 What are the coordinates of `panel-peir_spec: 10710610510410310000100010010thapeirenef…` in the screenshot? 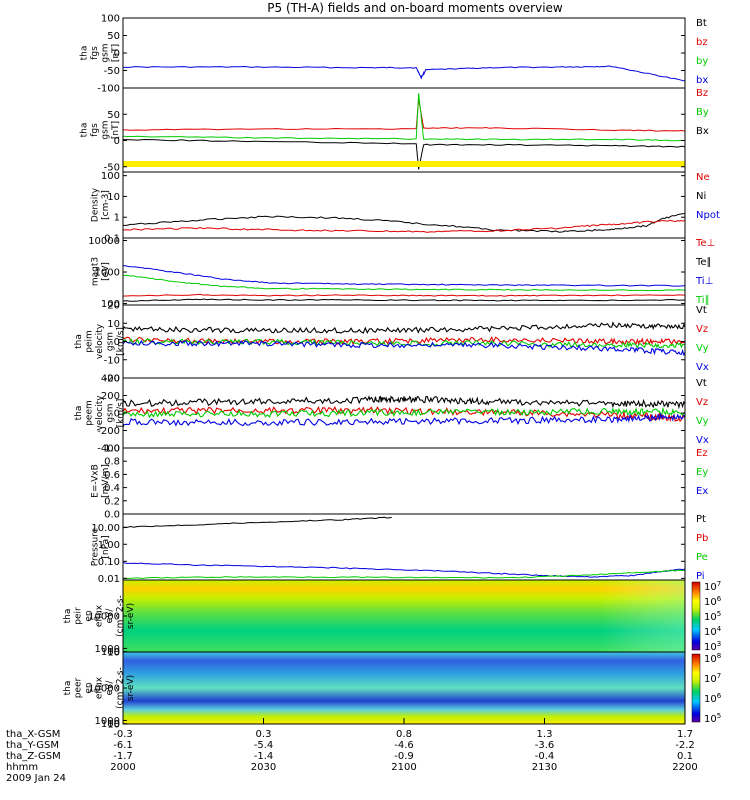 It's located at (392, 618).